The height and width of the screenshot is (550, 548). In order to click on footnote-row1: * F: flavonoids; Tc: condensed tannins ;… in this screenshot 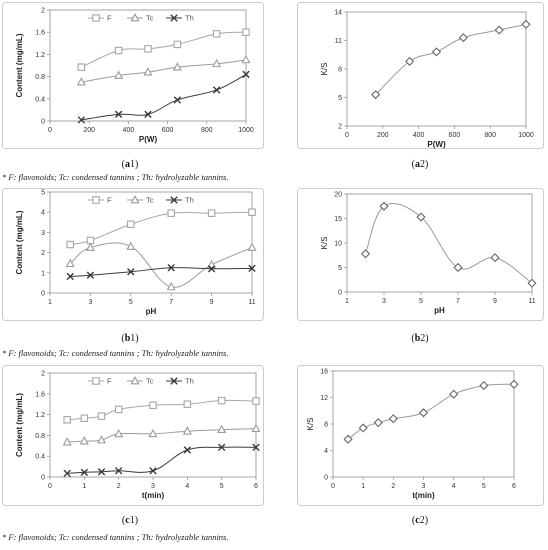, I will do `click(115, 177)`.